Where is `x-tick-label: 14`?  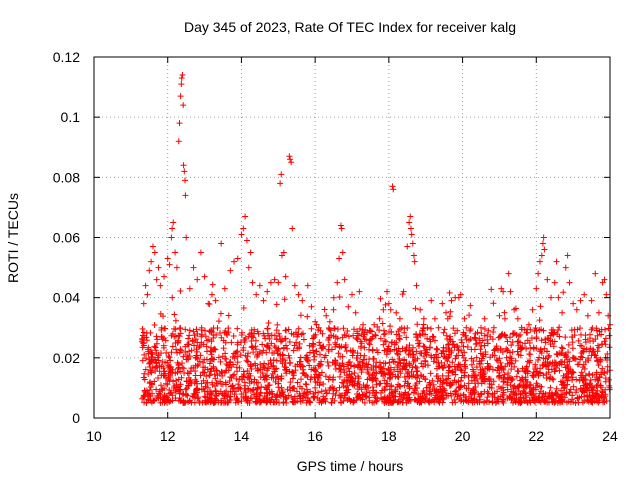
x-tick-label: 14 is located at coordinates (242, 436).